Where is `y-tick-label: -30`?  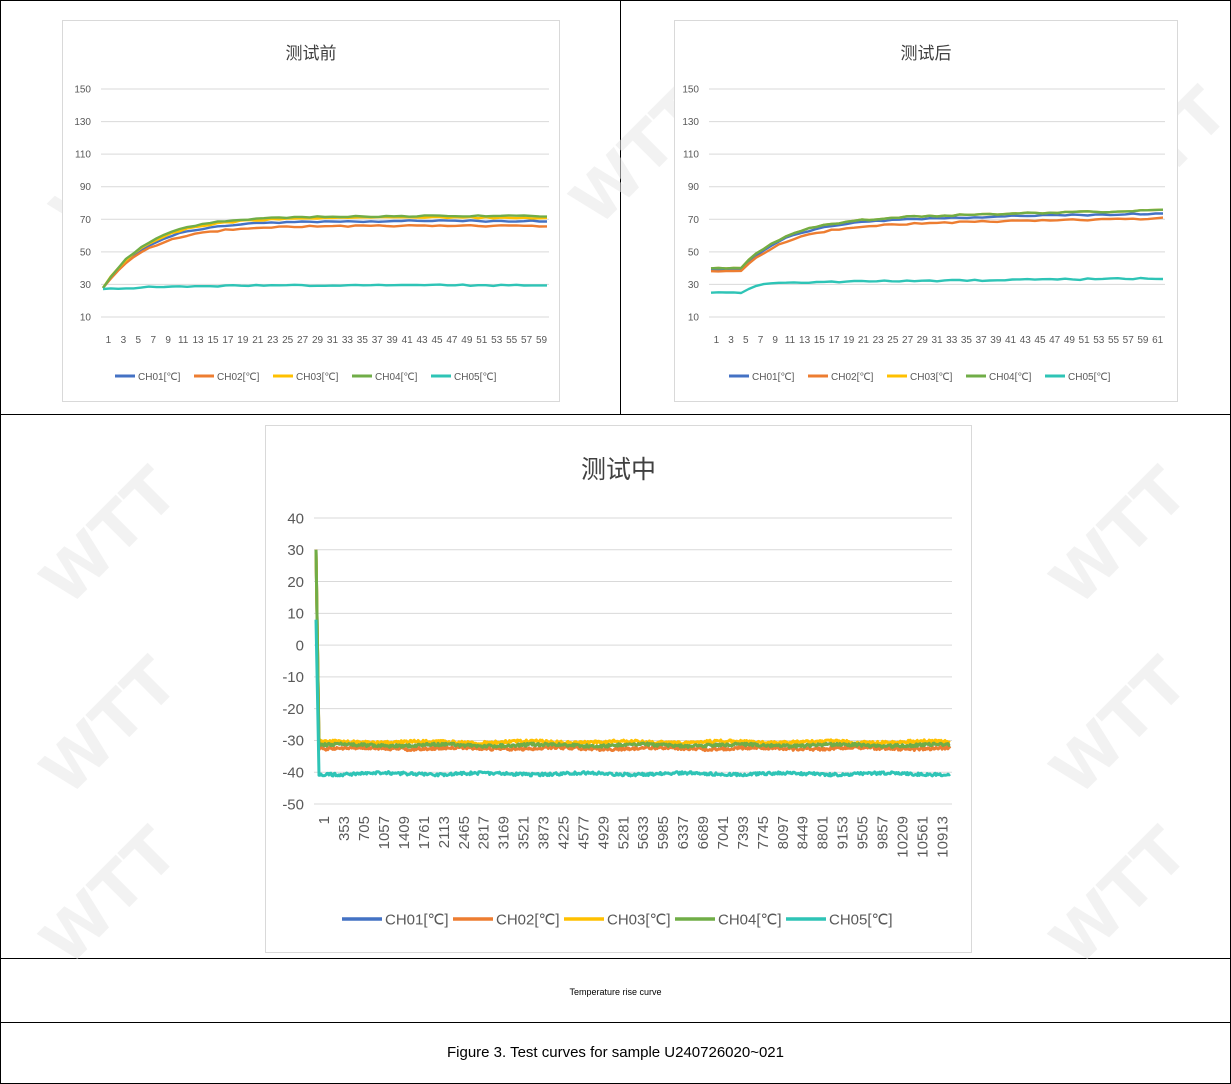
y-tick-label: -30 is located at coordinates (293, 741).